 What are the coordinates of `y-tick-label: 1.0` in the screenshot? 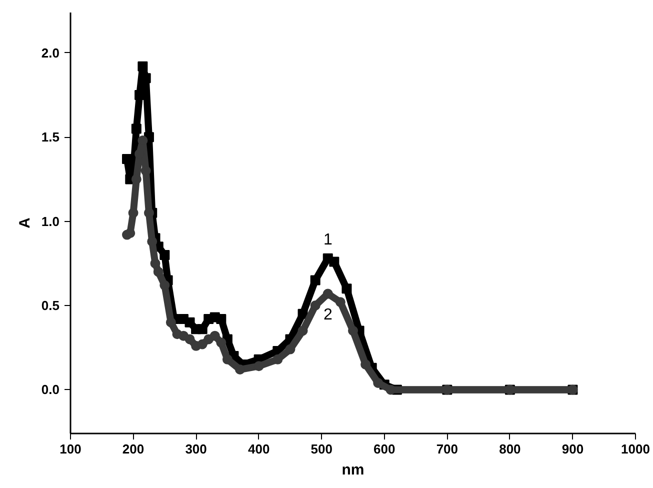 It's located at (50, 221).